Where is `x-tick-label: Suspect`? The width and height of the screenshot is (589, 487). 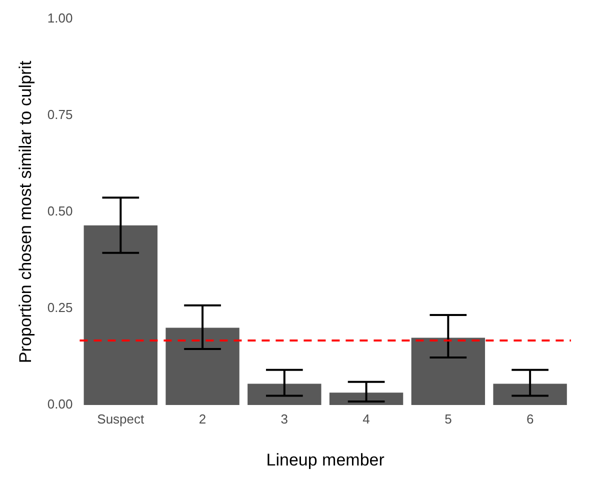
x-tick-label: Suspect is located at coordinates (121, 418).